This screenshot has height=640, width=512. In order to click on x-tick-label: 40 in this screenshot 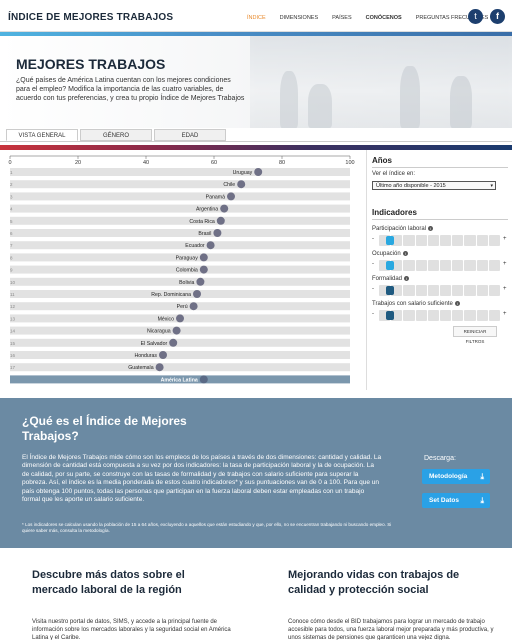, I will do `click(146, 163)`.